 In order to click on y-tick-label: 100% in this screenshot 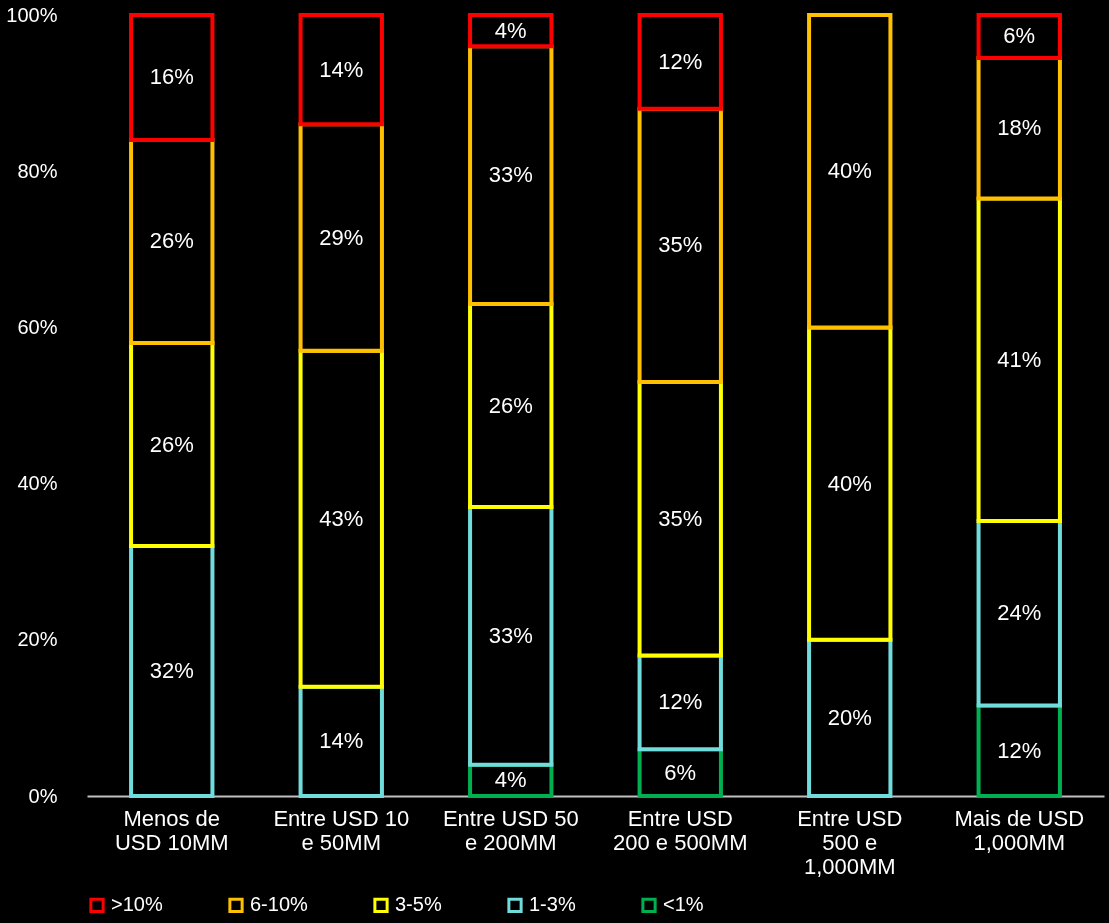, I will do `click(32, 14)`.